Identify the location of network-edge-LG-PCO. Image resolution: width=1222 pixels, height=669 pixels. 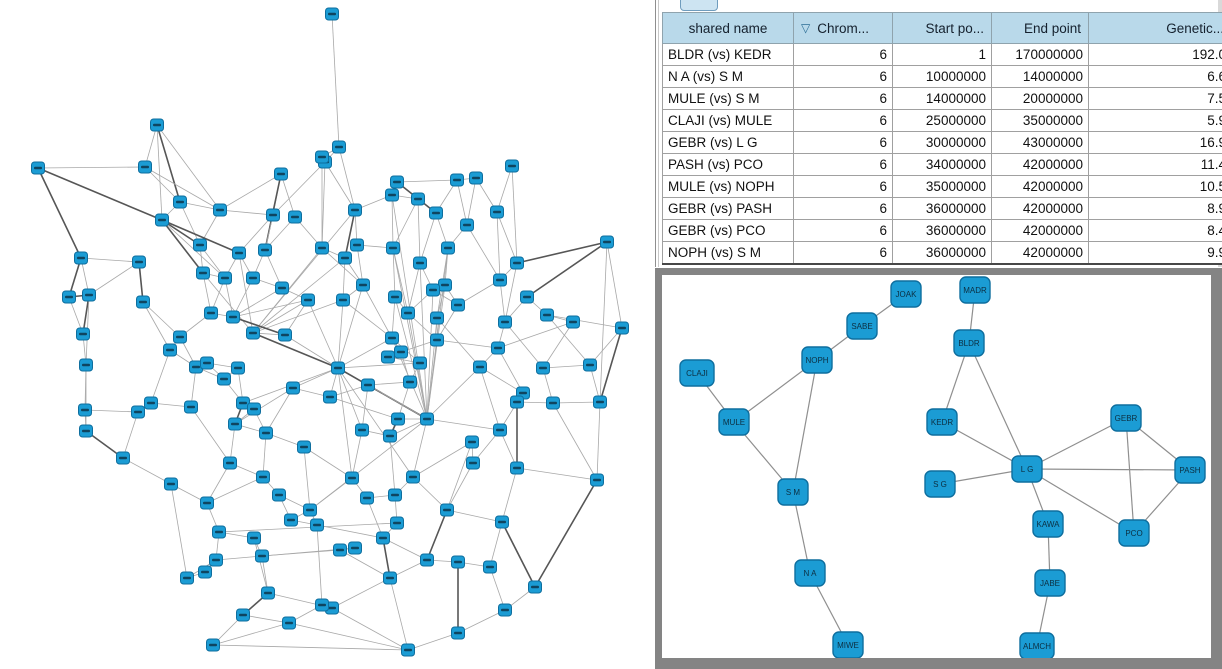
(1080, 501).